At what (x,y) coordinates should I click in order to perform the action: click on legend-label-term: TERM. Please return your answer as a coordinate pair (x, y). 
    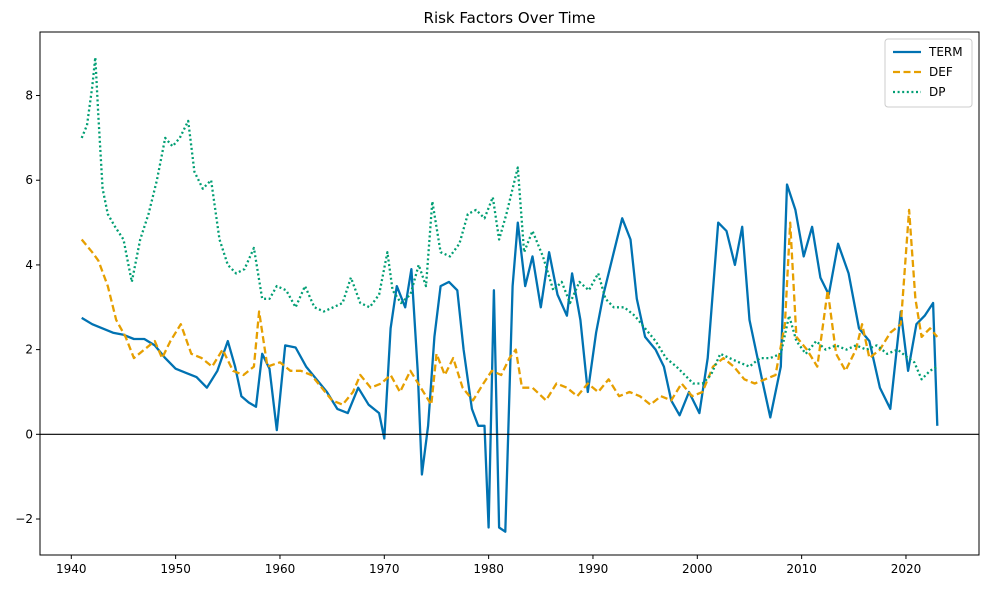
    Looking at the image, I should click on (945, 52).